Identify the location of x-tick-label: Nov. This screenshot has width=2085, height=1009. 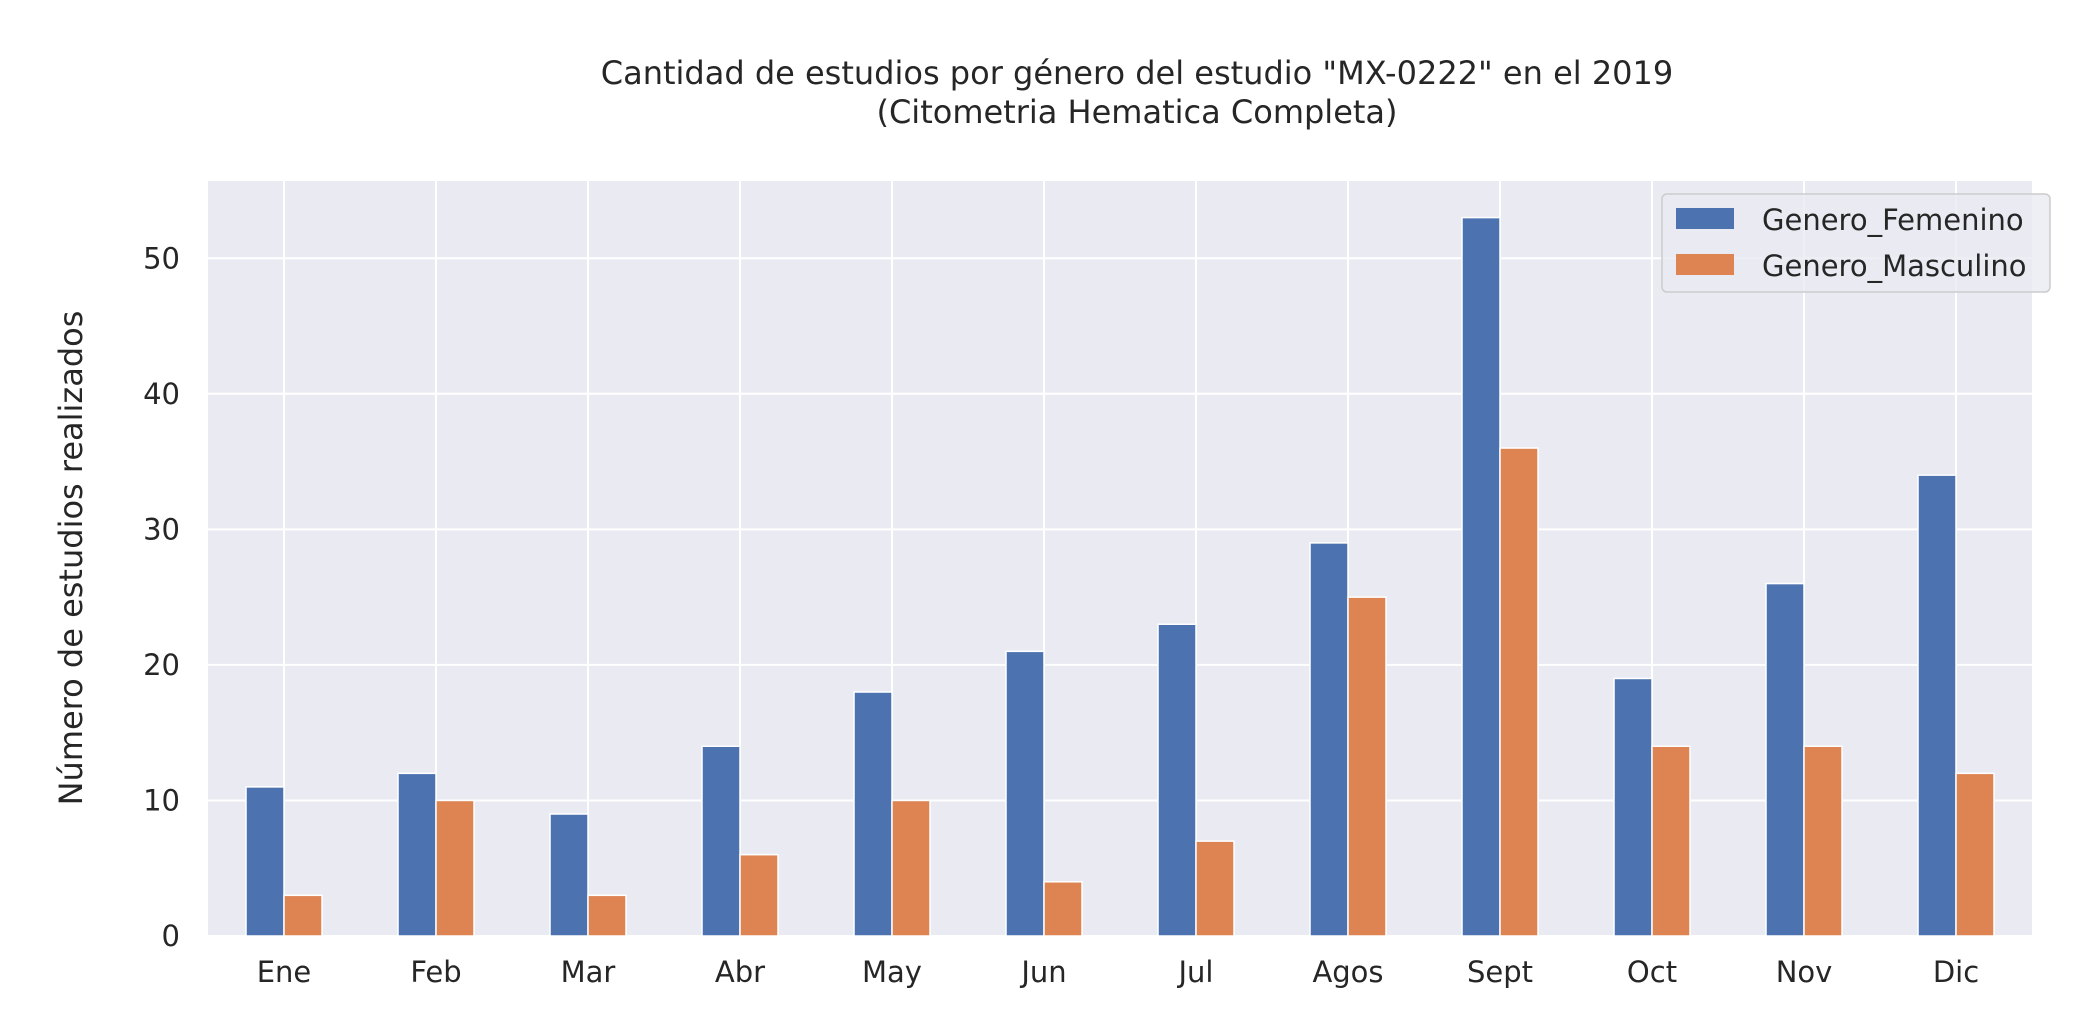
(1804, 972).